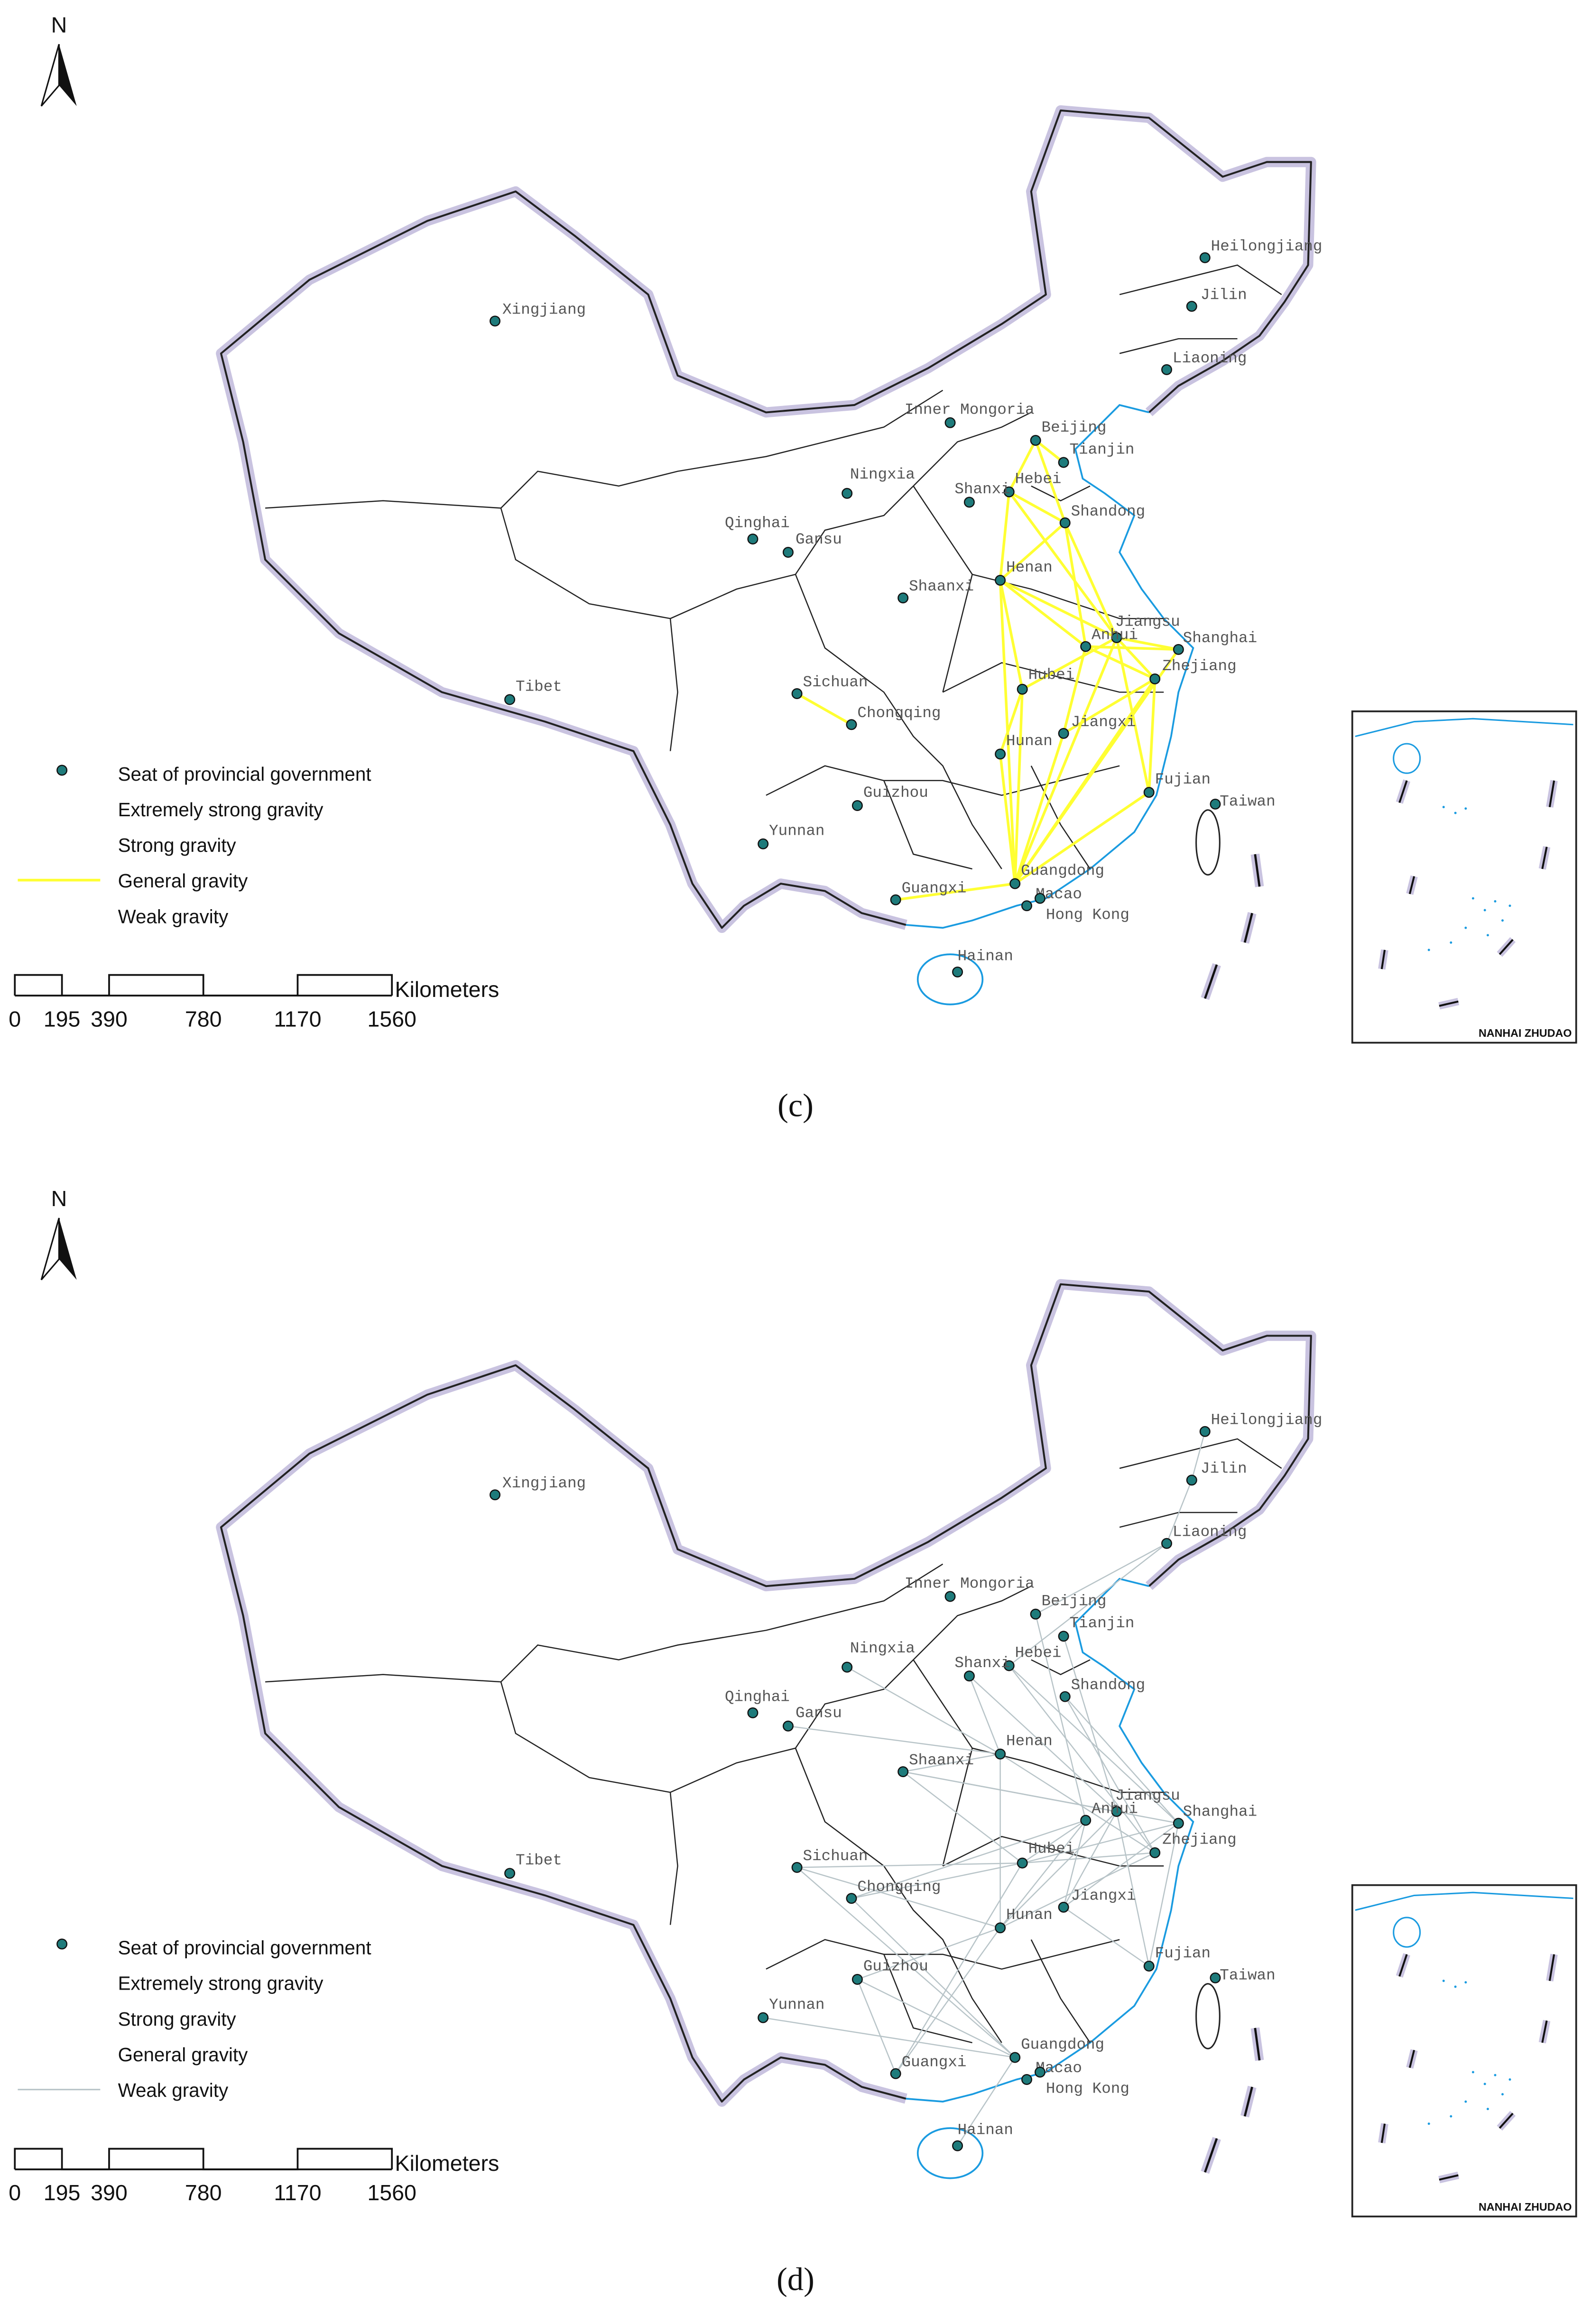  What do you see at coordinates (1224, 295) in the screenshot?
I see `place-label: Jilin` at bounding box center [1224, 295].